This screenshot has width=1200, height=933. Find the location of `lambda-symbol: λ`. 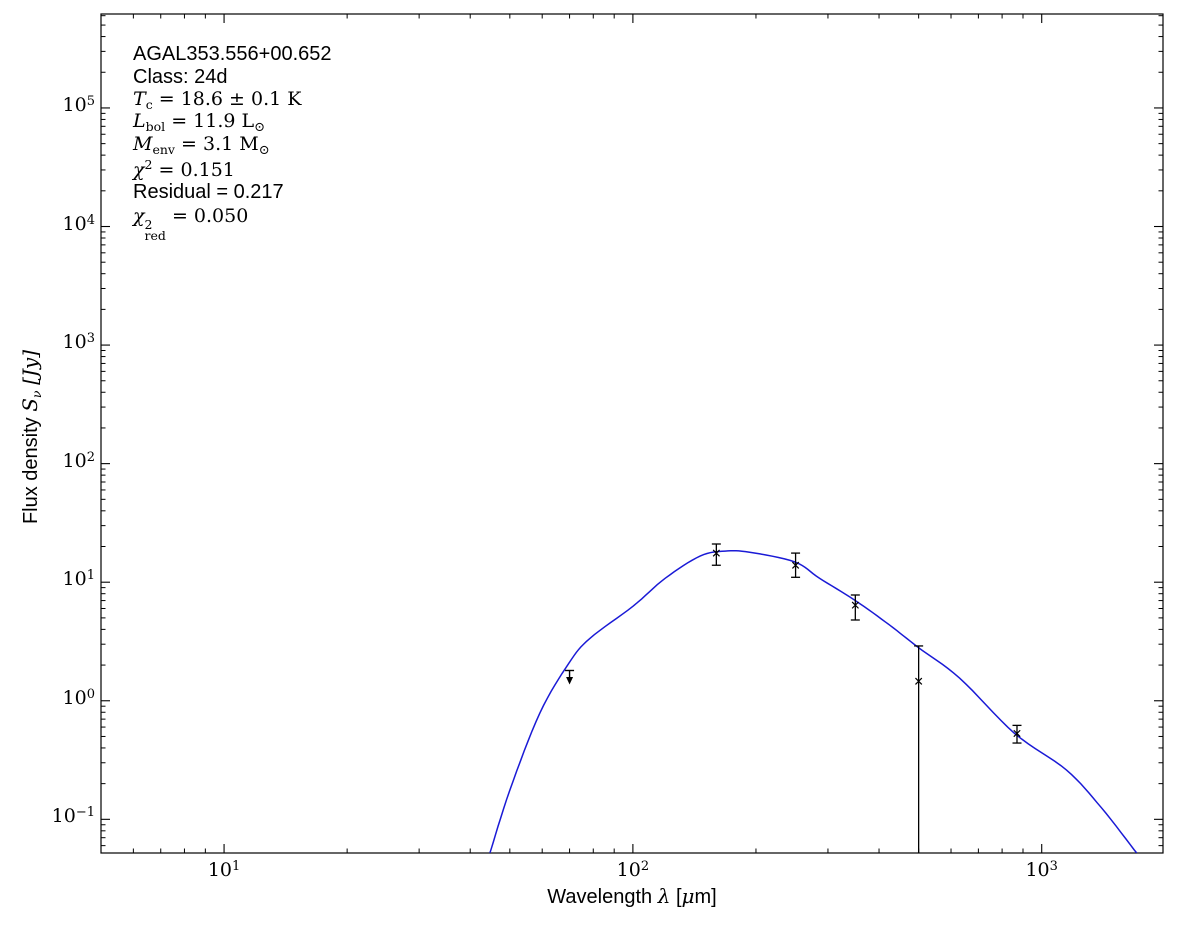

lambda-symbol: λ is located at coordinates (664, 896).